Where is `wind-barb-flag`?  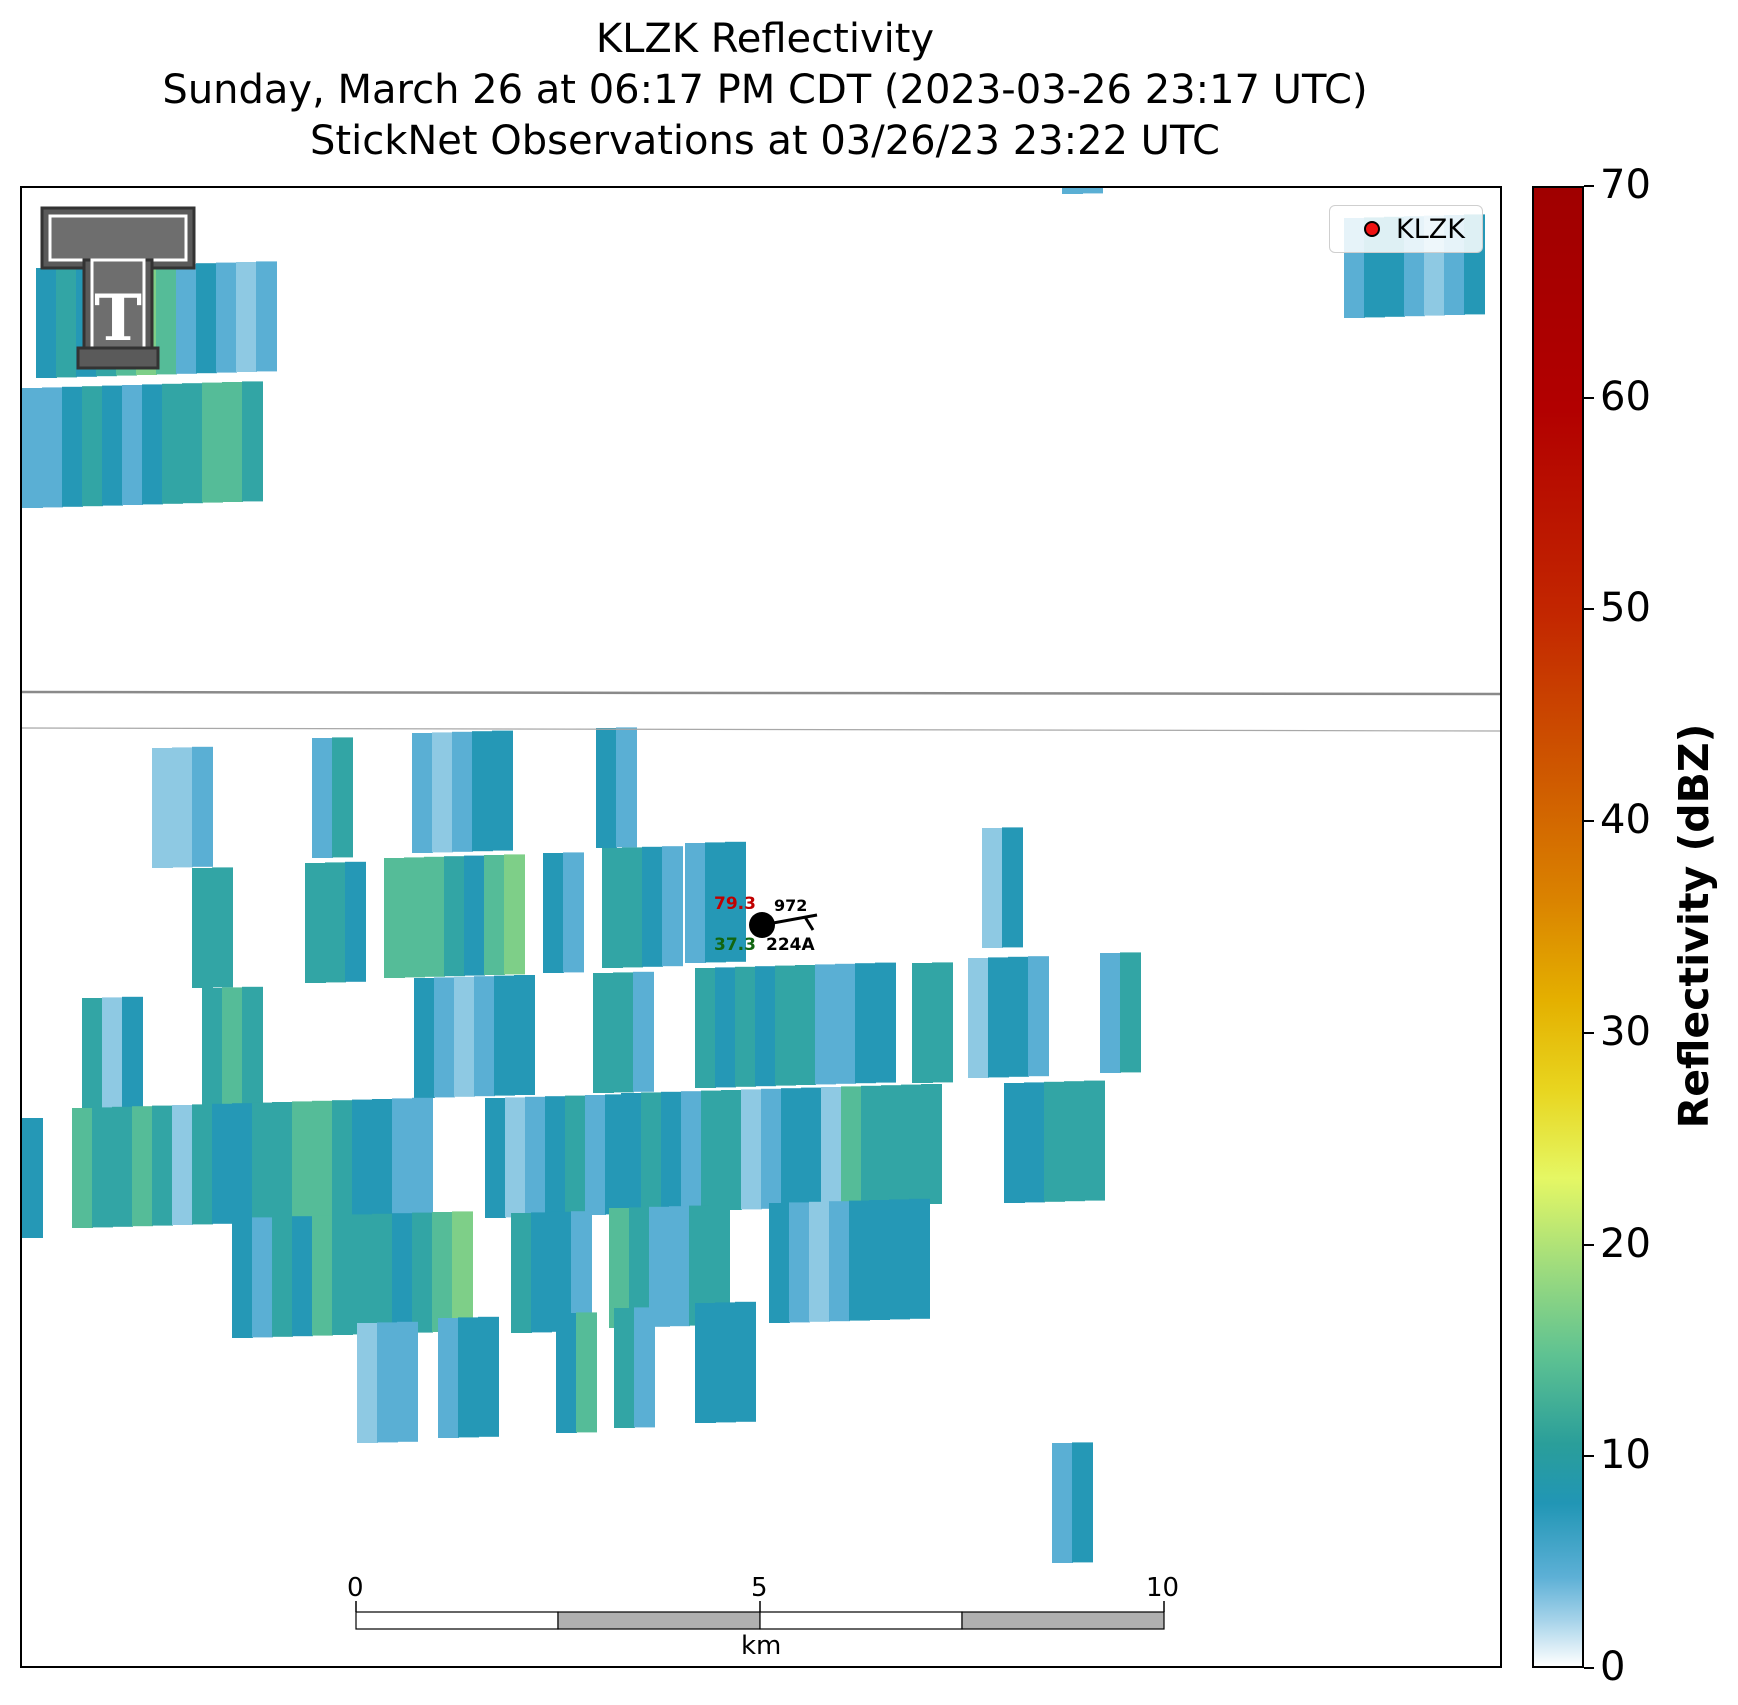
wind-barb-flag is located at coordinates (809, 923).